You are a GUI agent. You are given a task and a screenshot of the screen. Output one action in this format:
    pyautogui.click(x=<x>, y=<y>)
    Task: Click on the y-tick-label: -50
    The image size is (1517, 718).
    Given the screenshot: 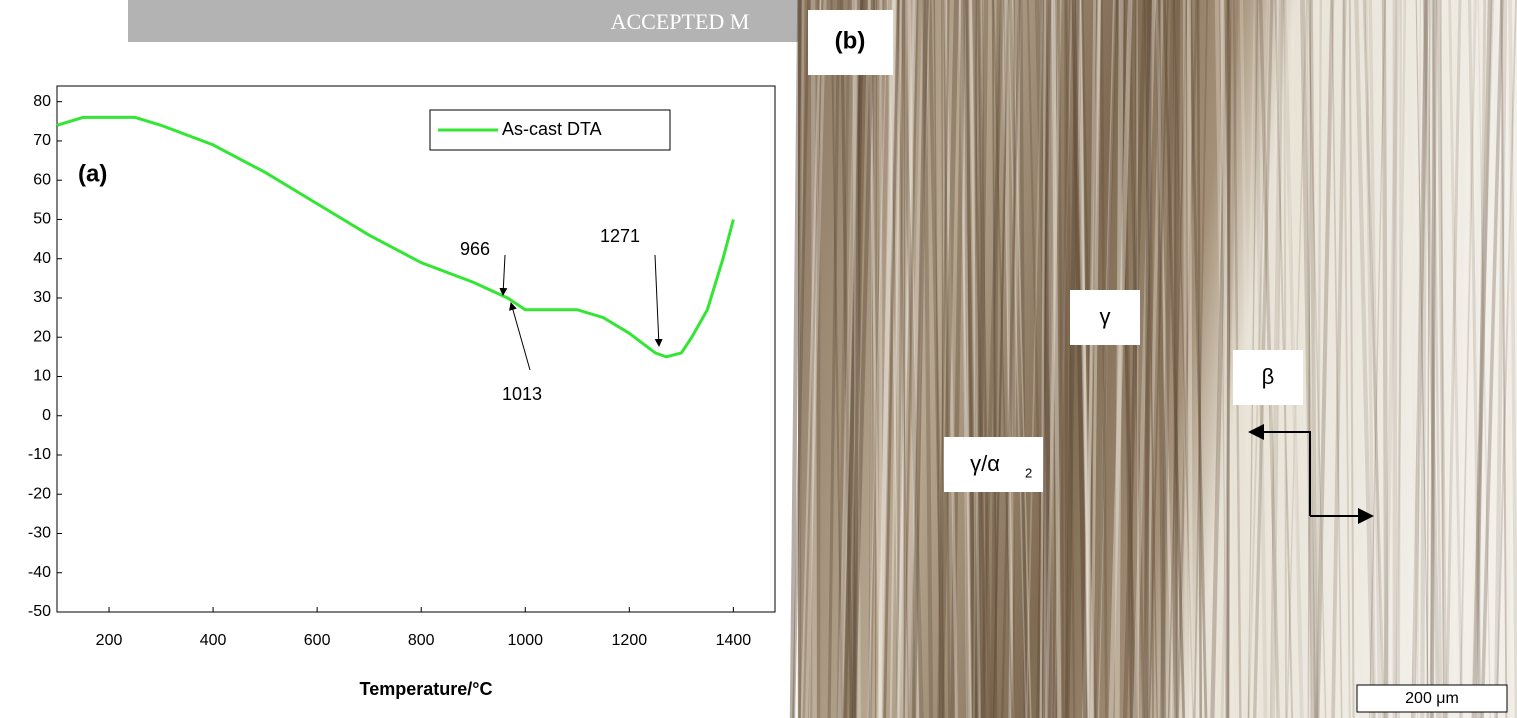 What is the action you would take?
    pyautogui.click(x=39, y=611)
    